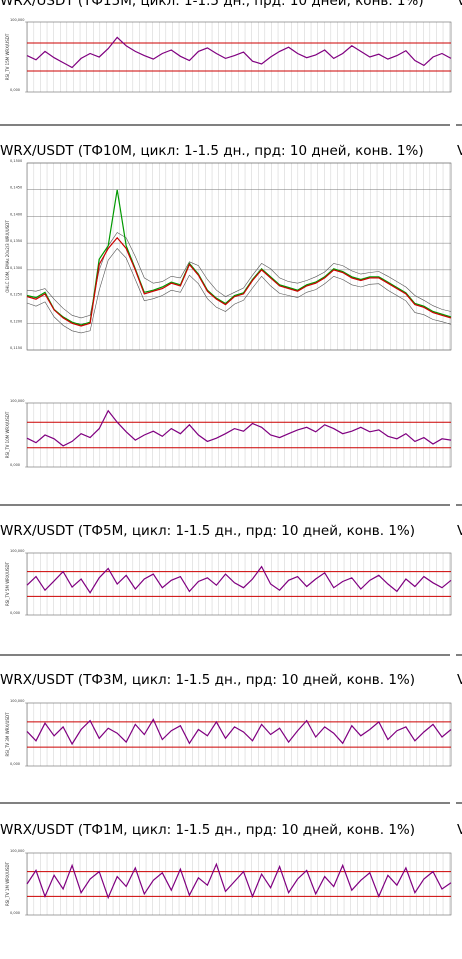 The width and height of the screenshot is (462, 959). What do you see at coordinates (7, 434) in the screenshot?
I see `y-axis-label: RSI_TV 10М WRX/USDT` at bounding box center [7, 434].